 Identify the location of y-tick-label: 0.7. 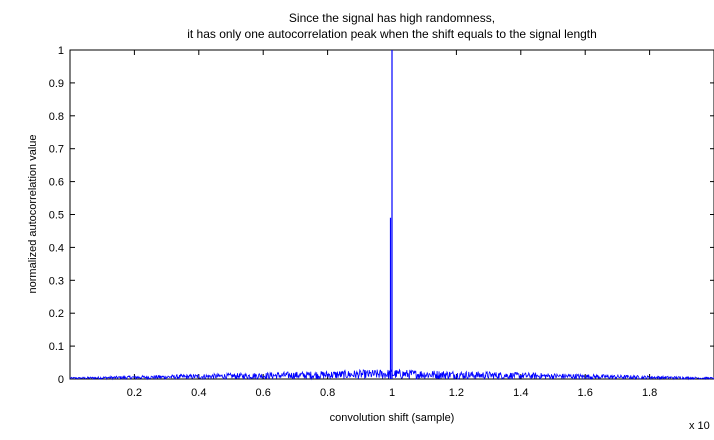
(56, 150).